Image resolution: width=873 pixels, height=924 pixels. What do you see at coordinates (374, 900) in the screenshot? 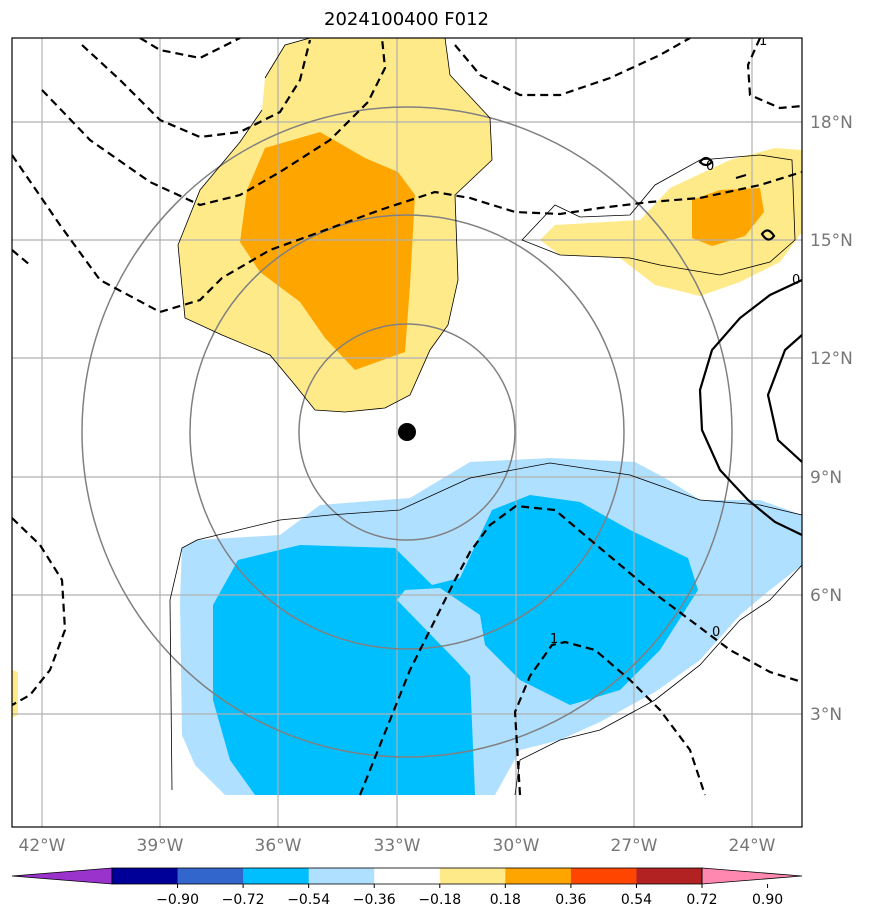
I see `colorbar-tick-label: −0.36` at bounding box center [374, 900].